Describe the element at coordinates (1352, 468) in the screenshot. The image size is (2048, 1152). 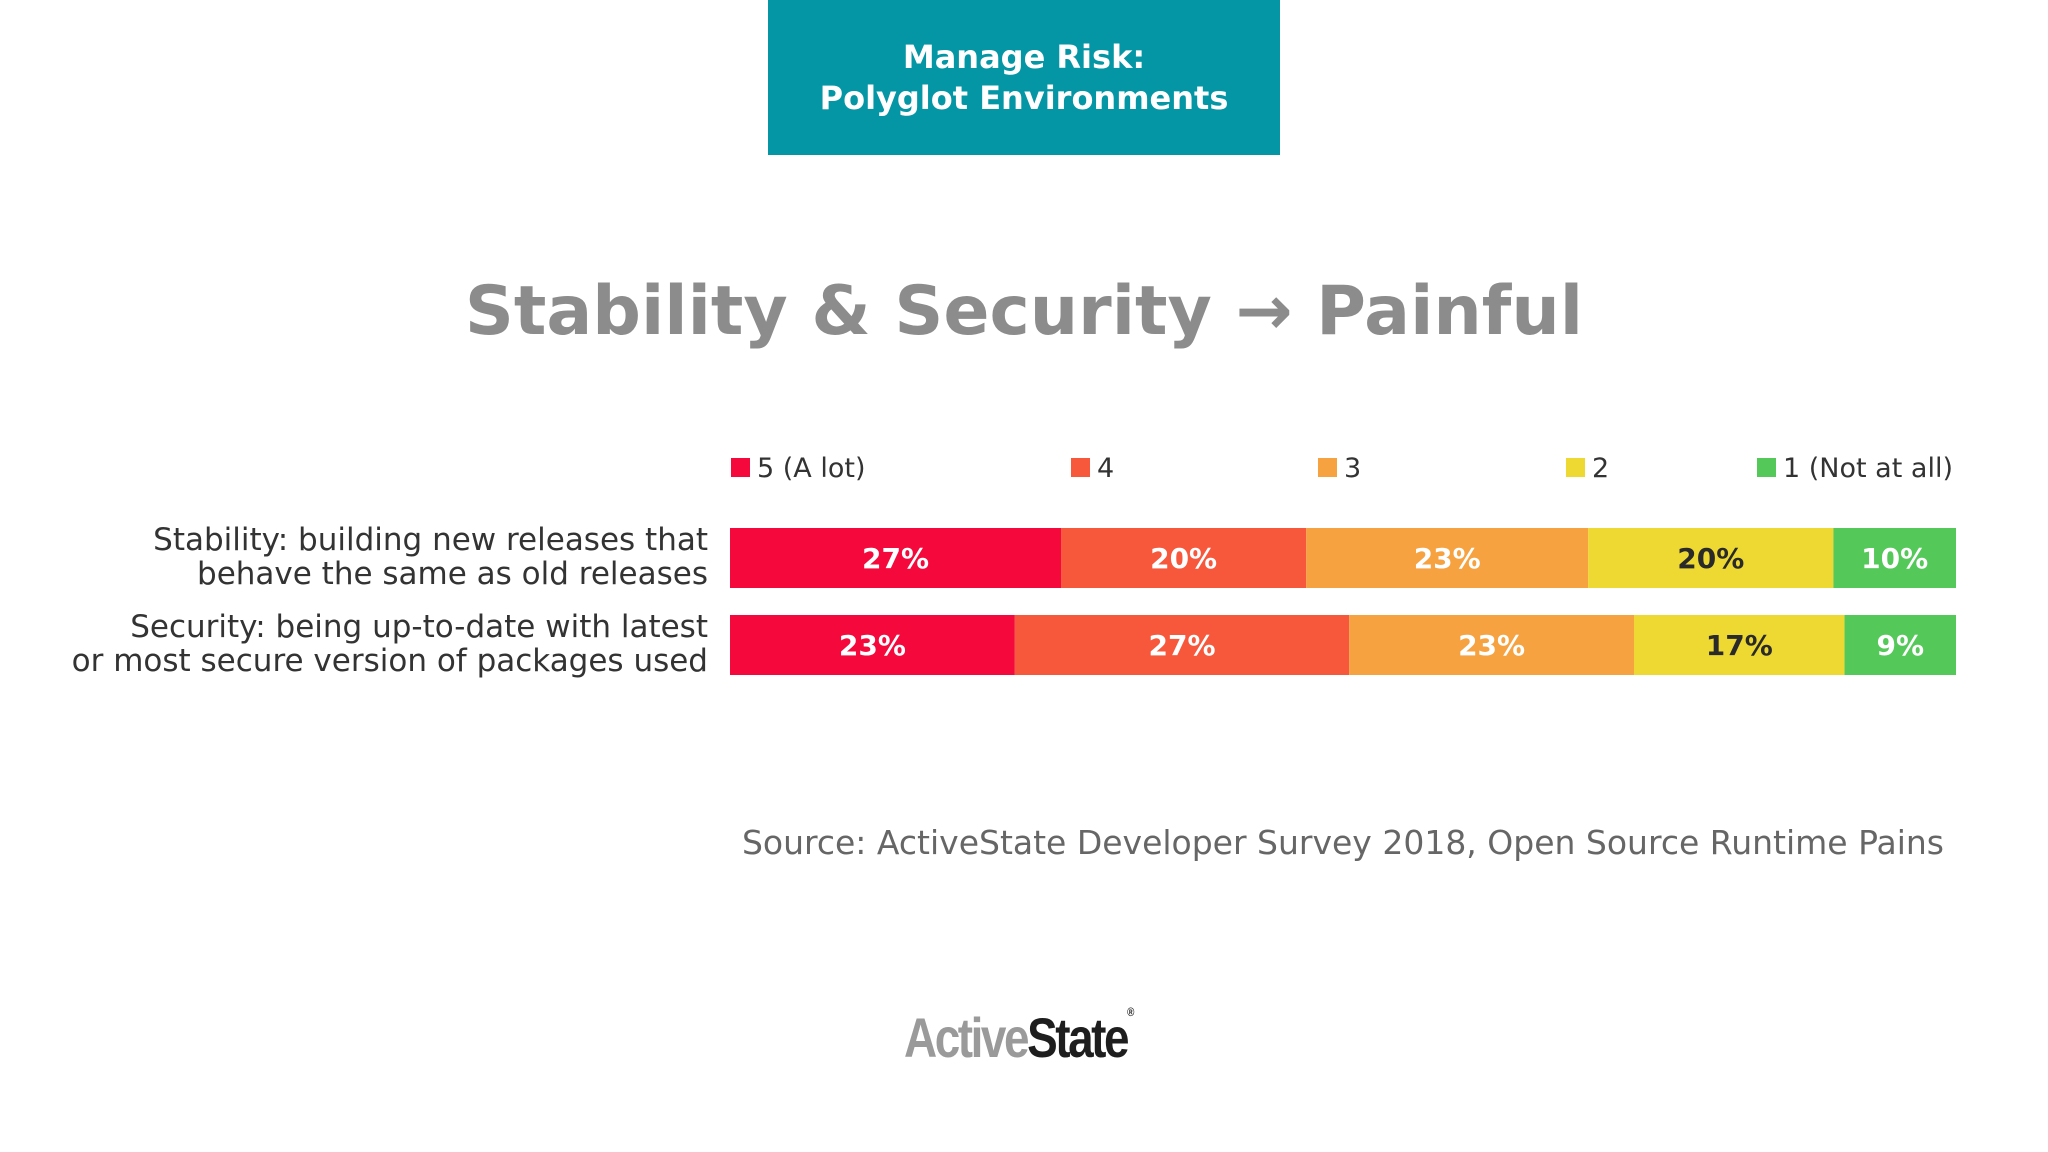
I see `legend-label-3: 3` at that location.